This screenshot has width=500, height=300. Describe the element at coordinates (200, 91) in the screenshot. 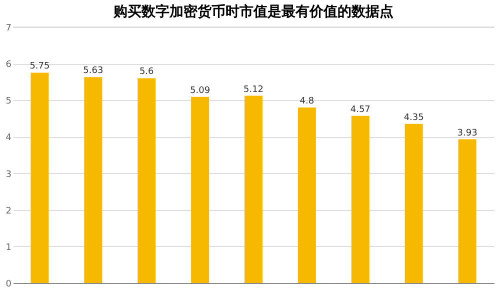

I see `data-label: 5.09` at that location.